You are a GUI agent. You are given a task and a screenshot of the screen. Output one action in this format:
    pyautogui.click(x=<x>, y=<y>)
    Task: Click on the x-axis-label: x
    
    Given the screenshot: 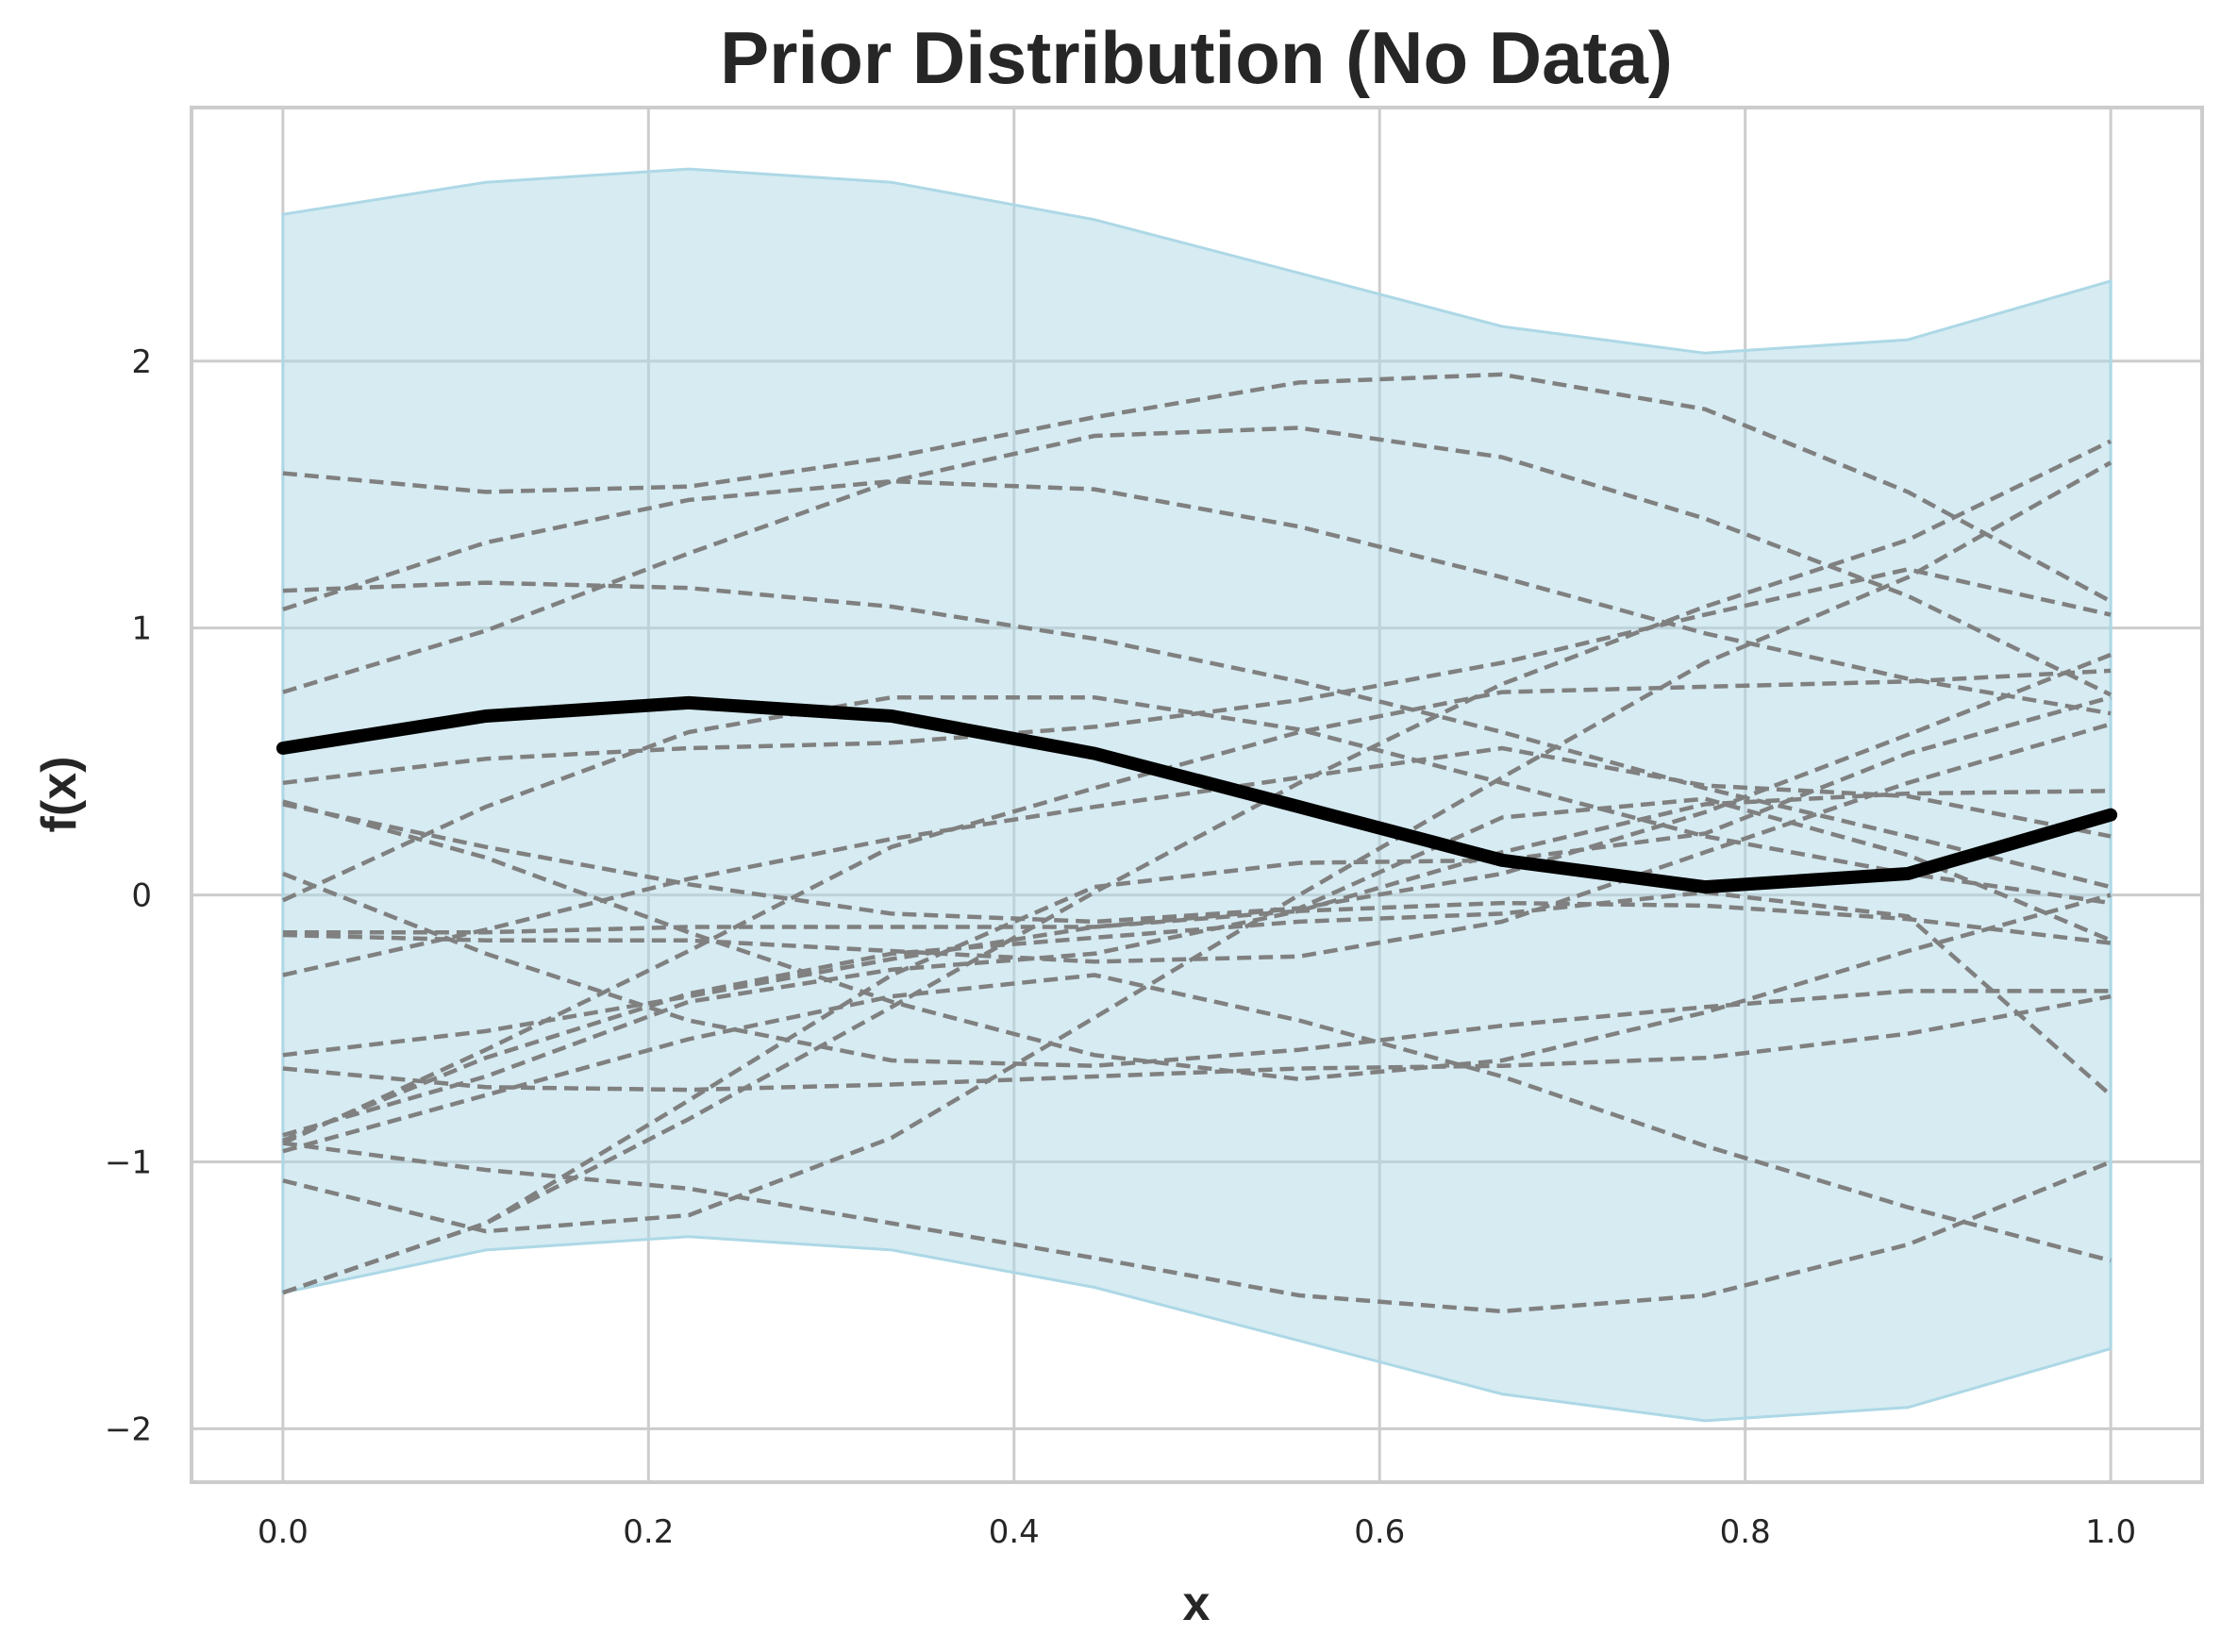 What is the action you would take?
    pyautogui.click(x=1197, y=1604)
    